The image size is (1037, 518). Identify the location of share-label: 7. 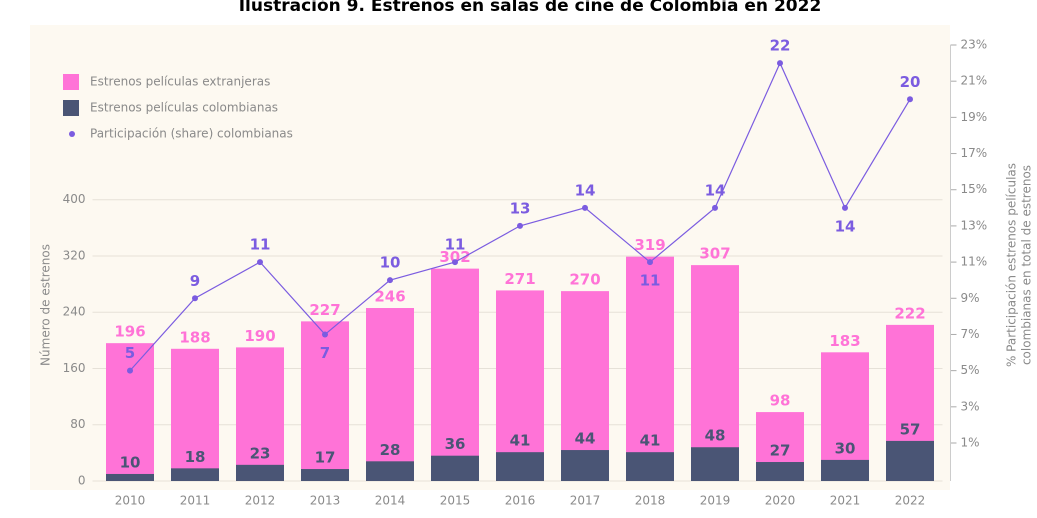
(325, 353).